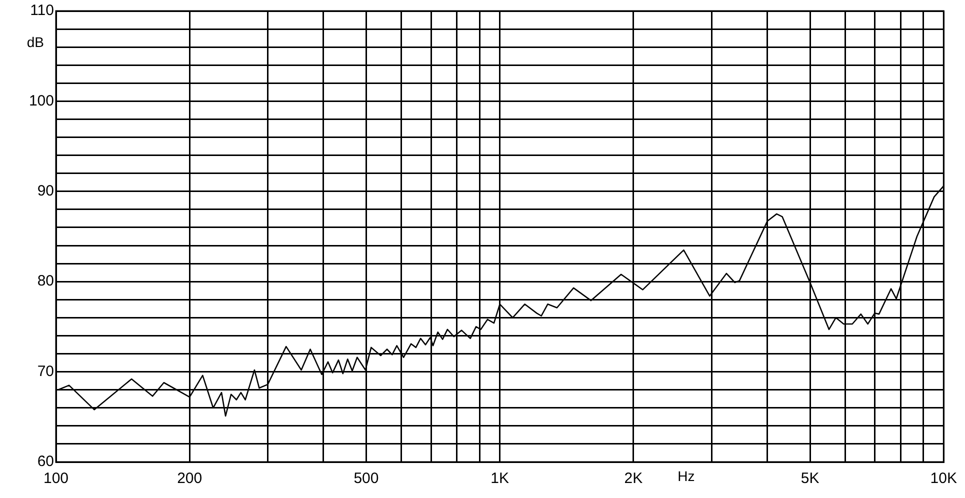  I want to click on x-tick-label: 1K, so click(500, 479).